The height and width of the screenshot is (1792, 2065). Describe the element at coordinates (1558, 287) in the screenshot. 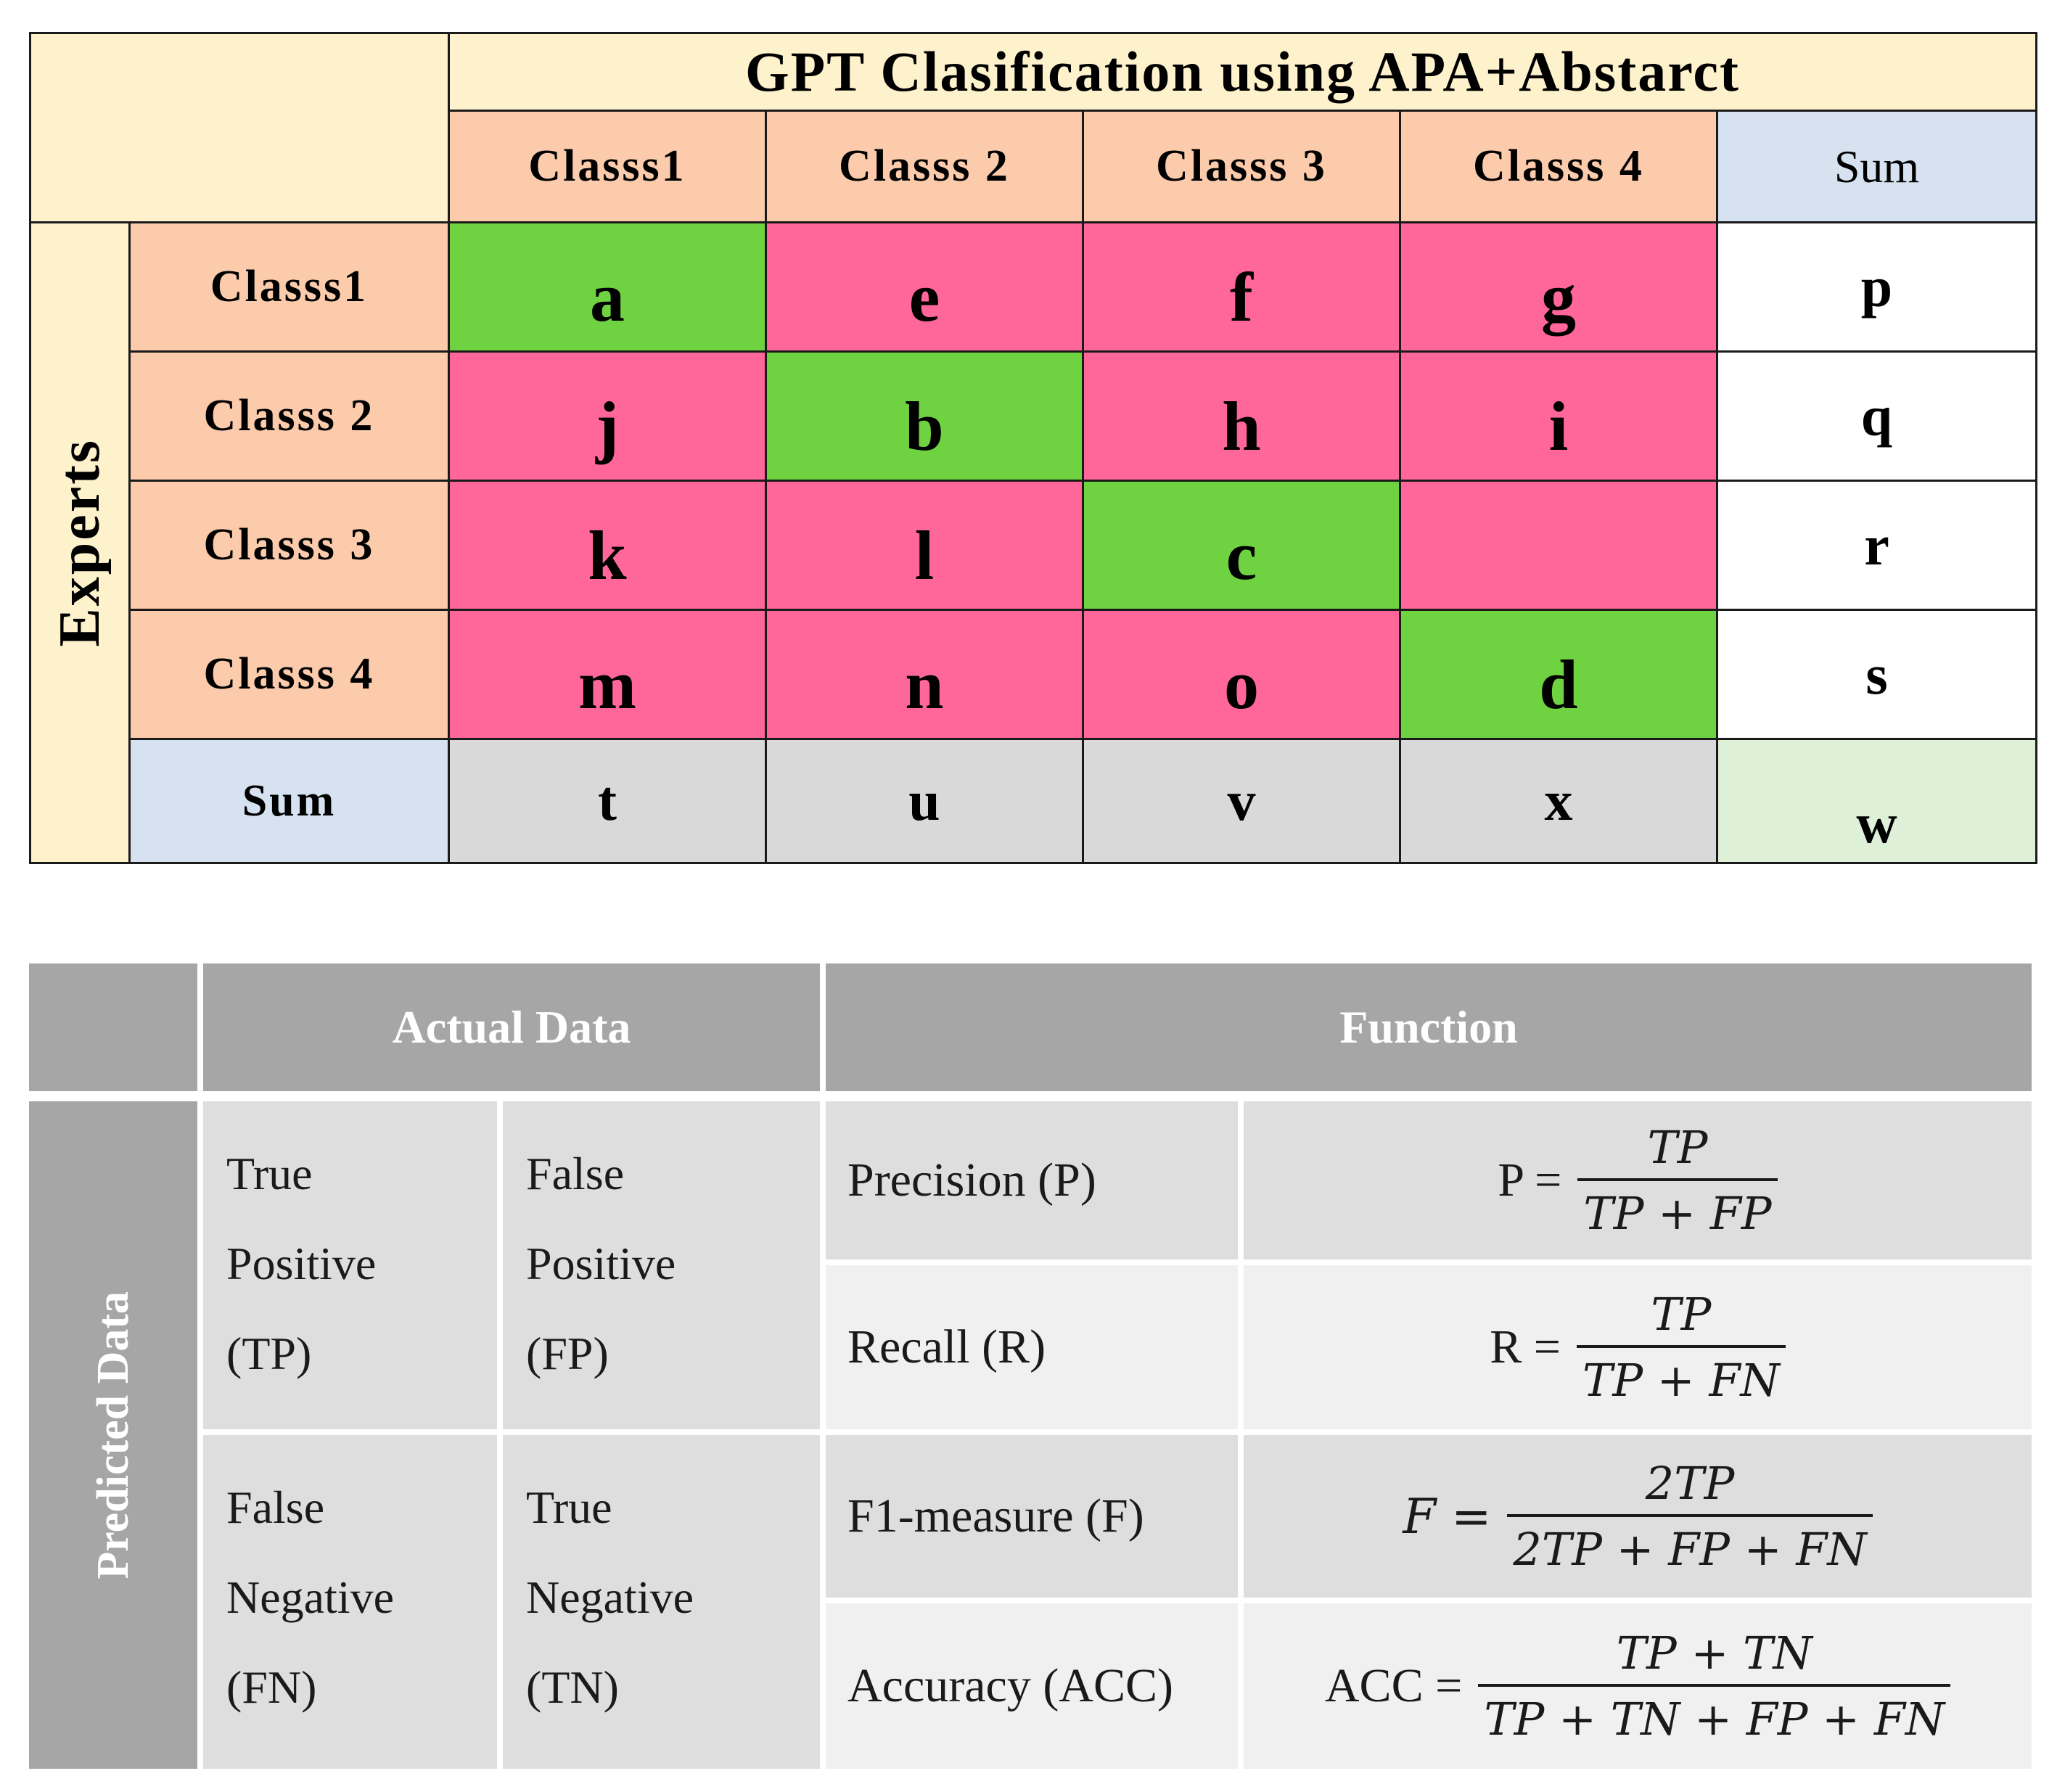

I see `matrix-cell: g` at that location.